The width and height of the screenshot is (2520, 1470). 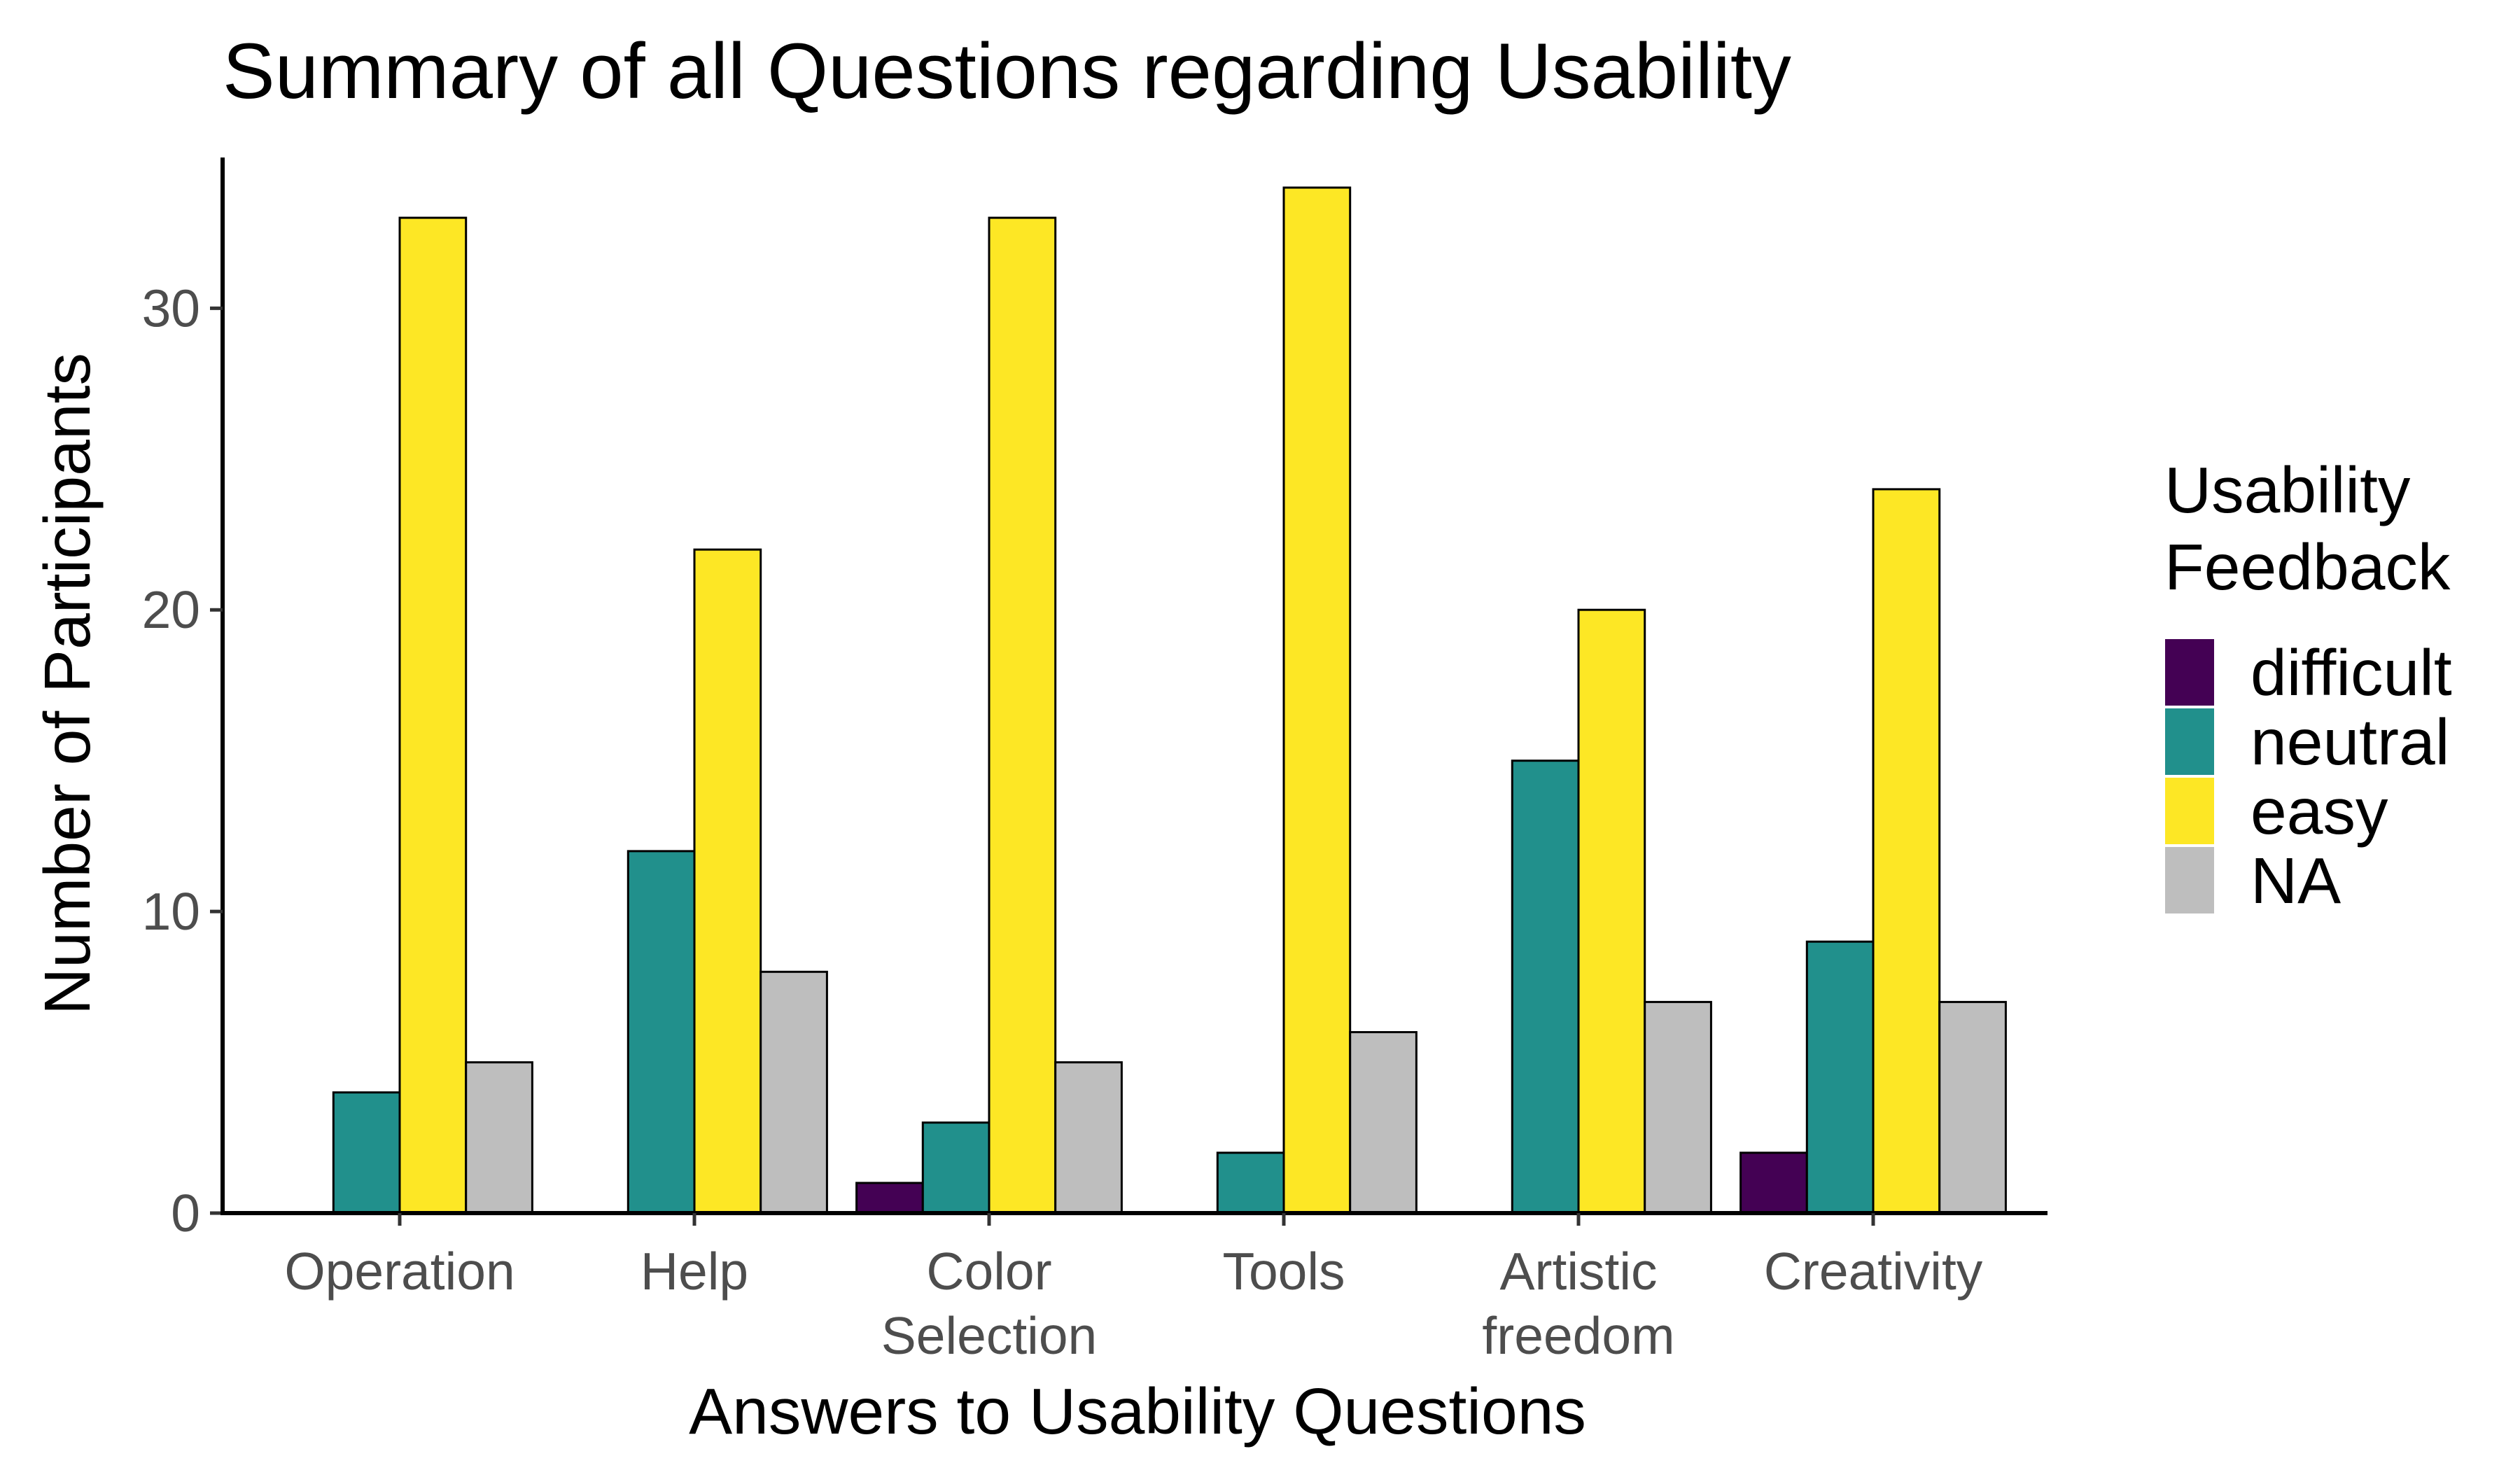 I want to click on bar-neutral-color-selection, so click(x=955, y=1167).